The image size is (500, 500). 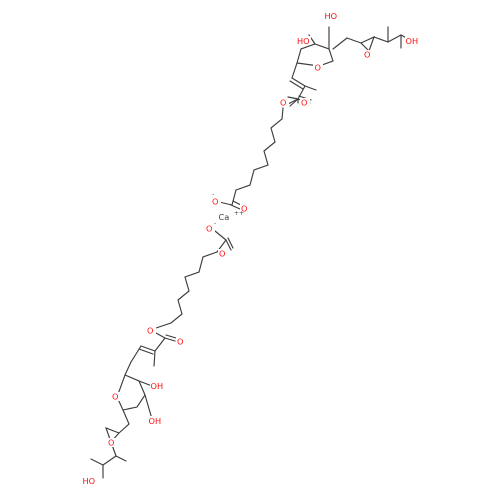 What do you see at coordinates (131, 392) in the screenshot?
I see `pyran-ring` at bounding box center [131, 392].